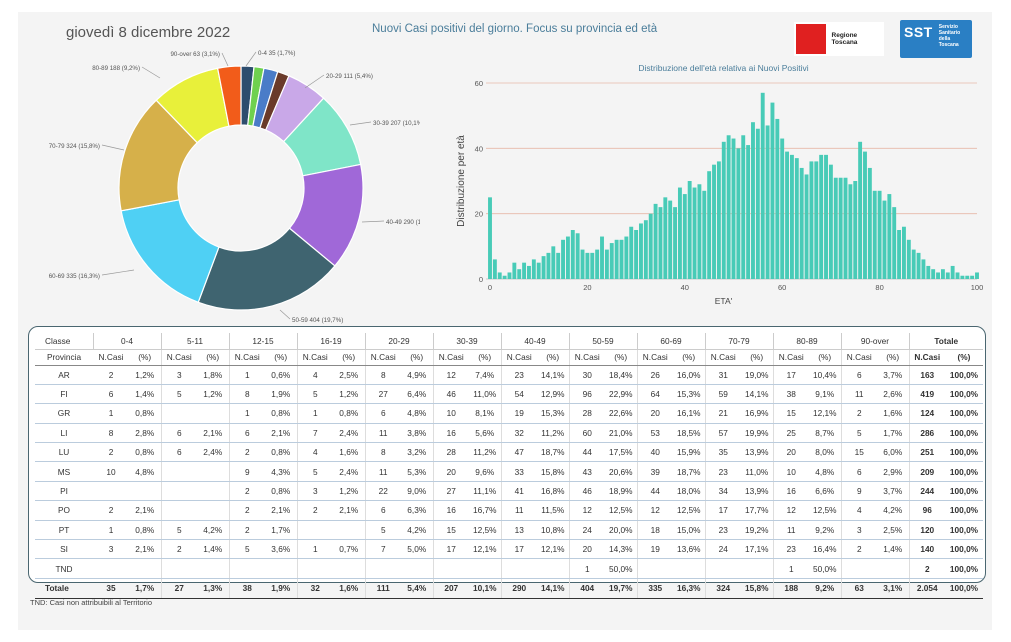 This screenshot has width=1011, height=642. I want to click on case-percent: 16,1%, so click(689, 413).